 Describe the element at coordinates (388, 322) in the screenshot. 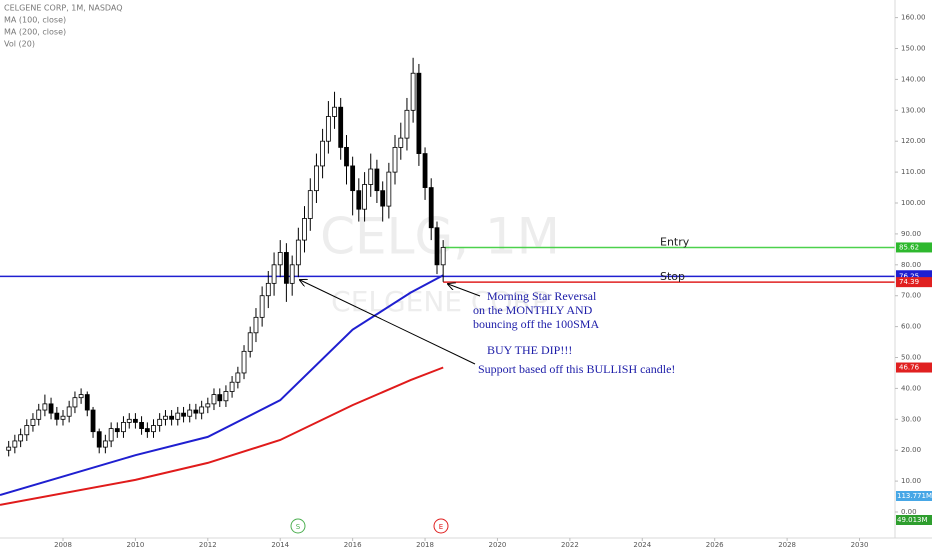

I see `arrow` at that location.